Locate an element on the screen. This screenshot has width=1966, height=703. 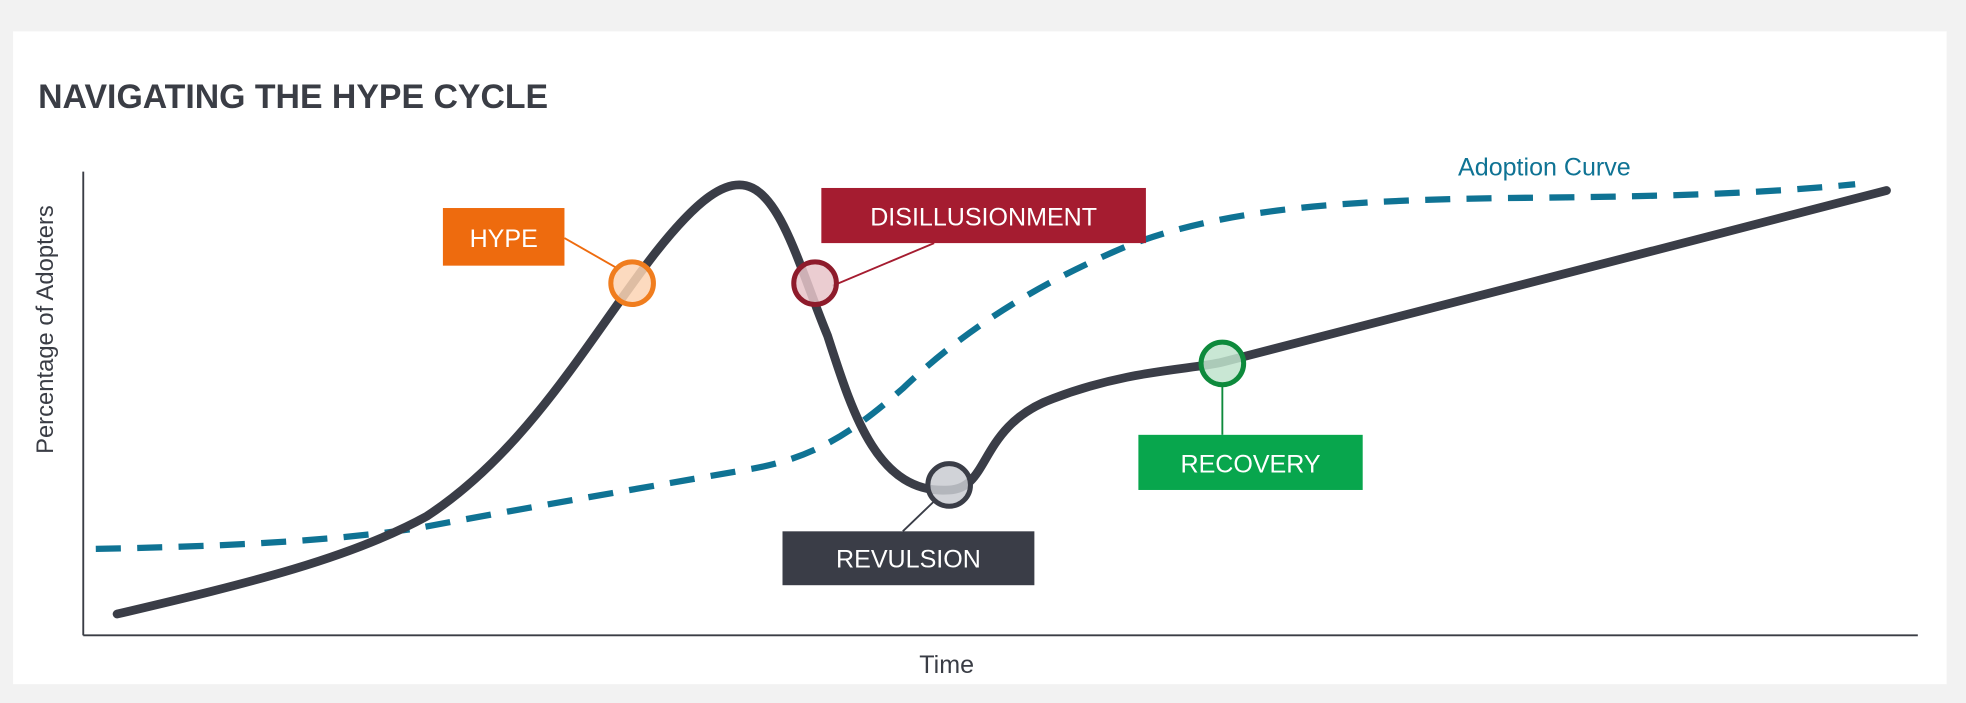
recovery-label: RECOVERY is located at coordinates (1250, 462).